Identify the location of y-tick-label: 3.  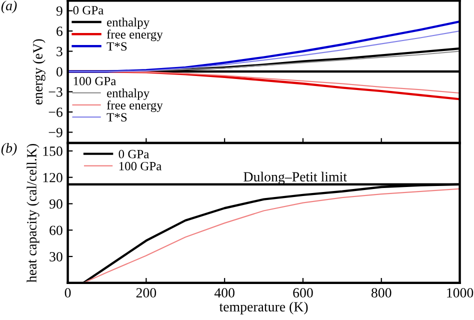
(59, 51).